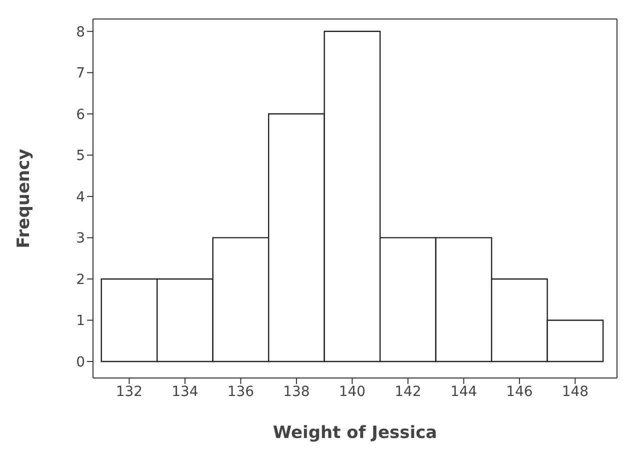 Image resolution: width=629 pixels, height=466 pixels. I want to click on x-tick-label: 148, so click(575, 392).